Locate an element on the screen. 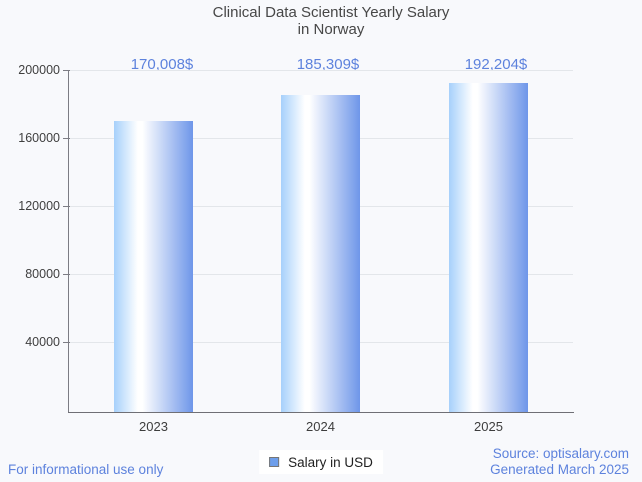 The image size is (642, 482). y-tick-label: 200000 is located at coordinates (39, 70).